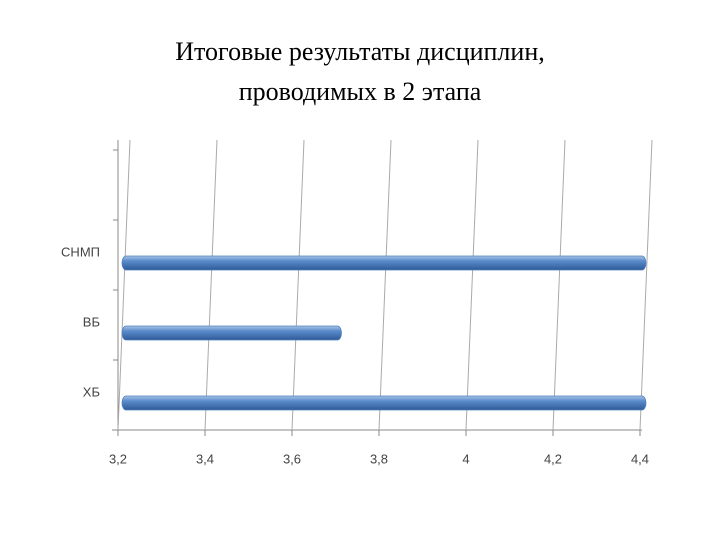  I want to click on y-tick-label: ВБ, so click(91, 321).